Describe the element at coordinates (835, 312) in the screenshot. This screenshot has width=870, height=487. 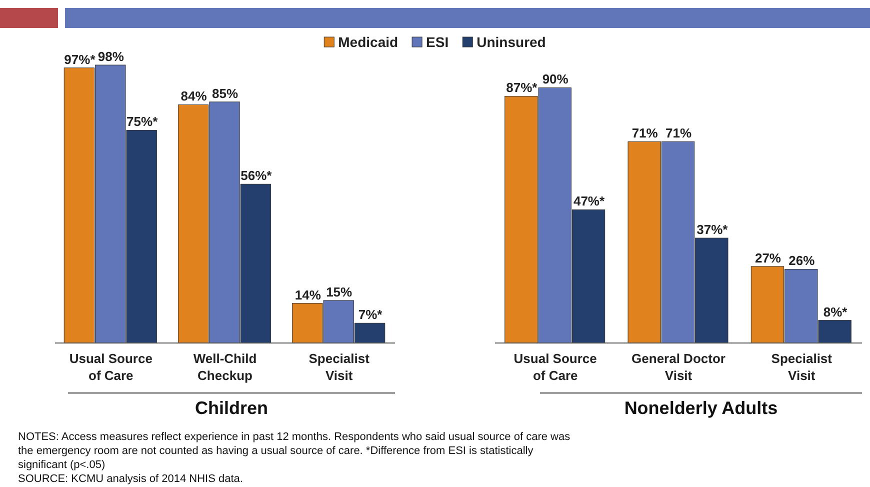
I see `data-label: 8%*` at that location.